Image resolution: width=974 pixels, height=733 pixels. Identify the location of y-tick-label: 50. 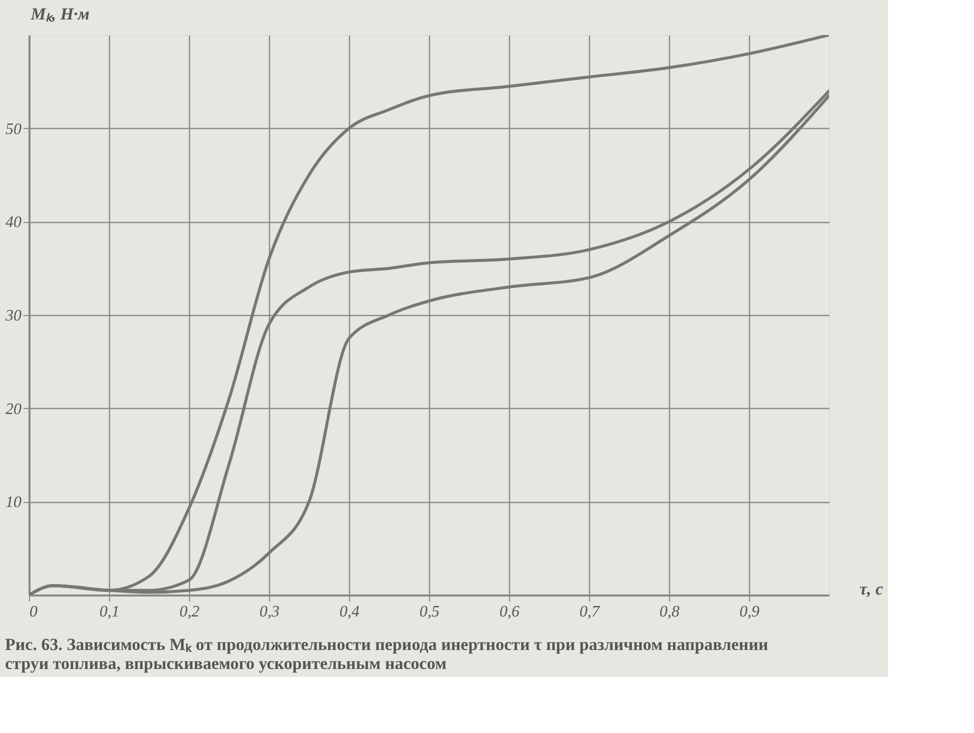
(14, 129).